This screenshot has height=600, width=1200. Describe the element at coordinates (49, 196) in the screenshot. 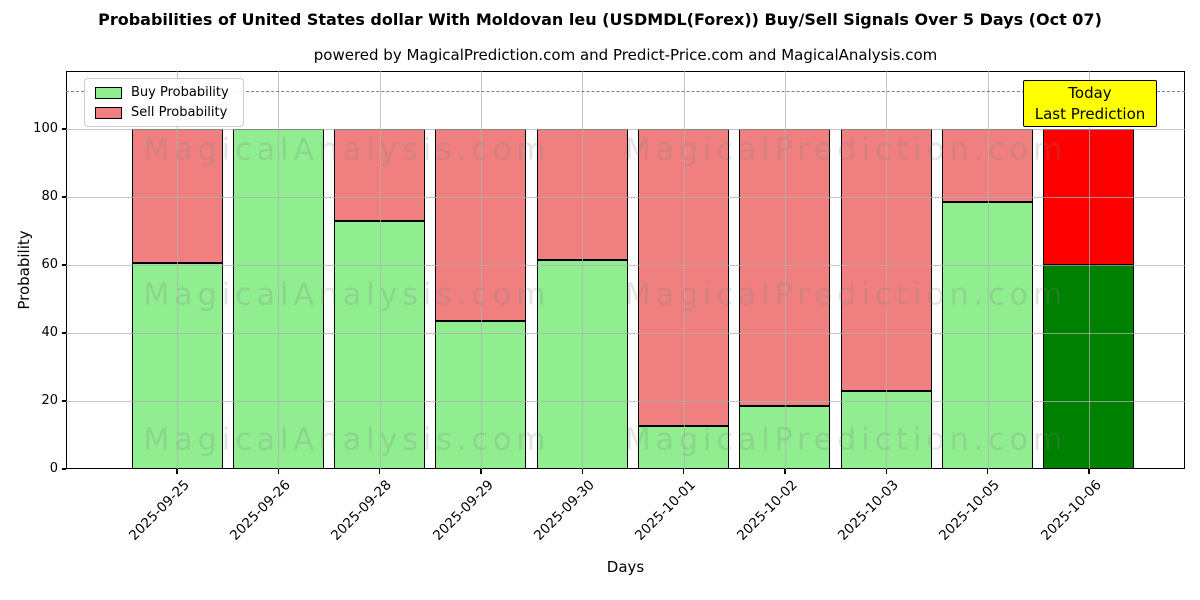

I see `y-tick-label: 80` at that location.